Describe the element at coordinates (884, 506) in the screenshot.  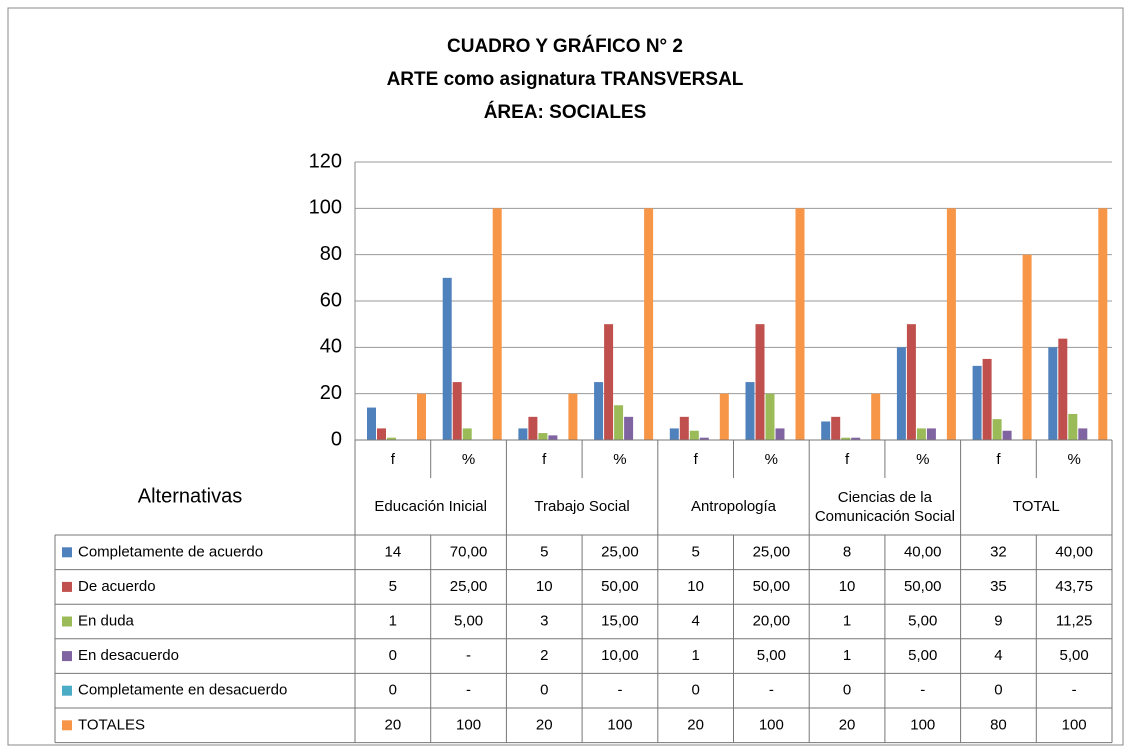
I see `group-label: Ciencias de la Comunicación Social` at that location.